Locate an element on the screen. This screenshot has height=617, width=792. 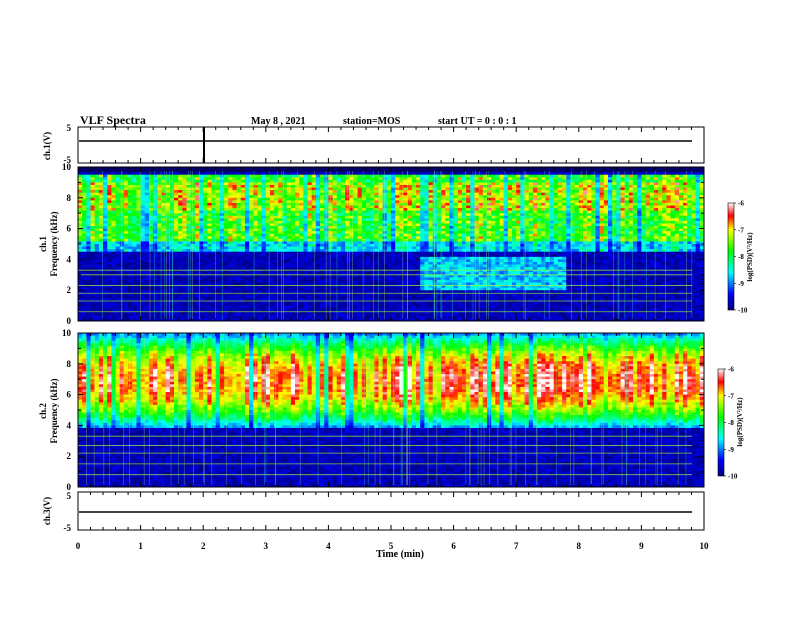
x-tick-label: 7 is located at coordinates (516, 546).